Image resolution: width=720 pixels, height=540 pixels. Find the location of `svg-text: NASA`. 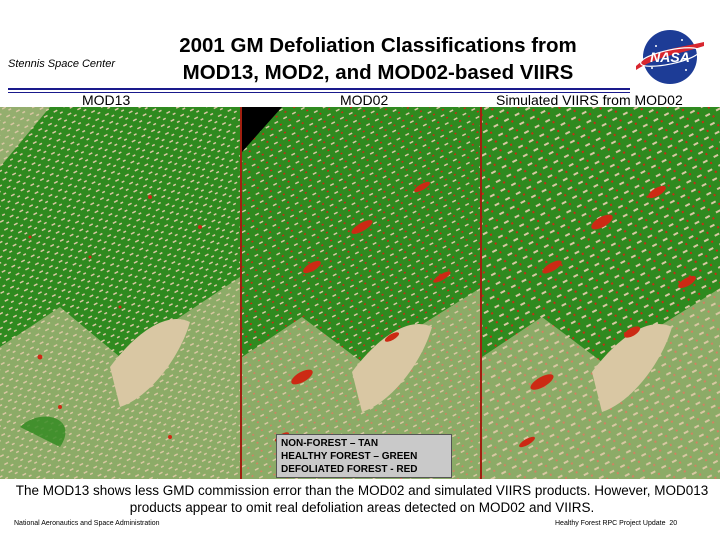

svg-text: NASA is located at coordinates (670, 57).